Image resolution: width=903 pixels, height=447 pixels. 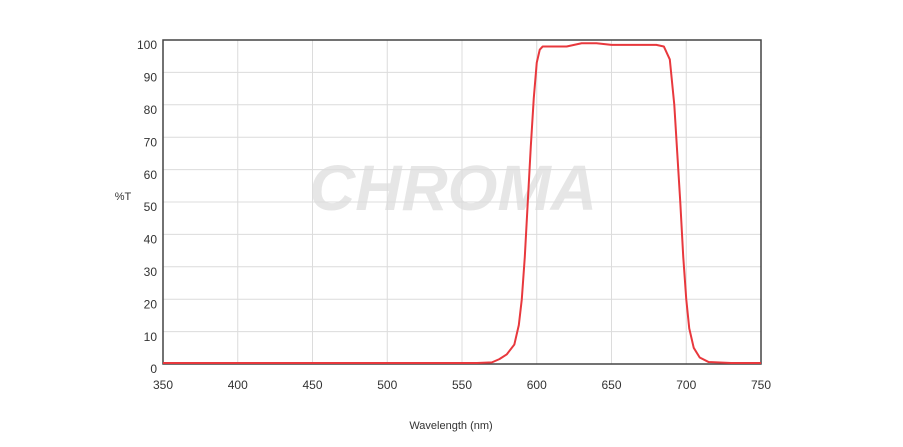 I want to click on y-axis-label: %T, so click(x=123, y=197).